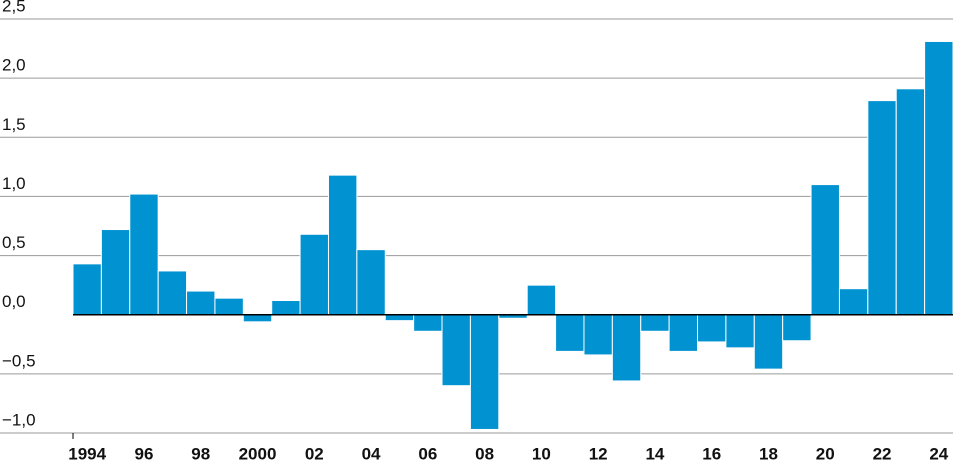 The width and height of the screenshot is (953, 465). What do you see at coordinates (14, 7) in the screenshot?
I see `y-tick-label: 2,5` at bounding box center [14, 7].